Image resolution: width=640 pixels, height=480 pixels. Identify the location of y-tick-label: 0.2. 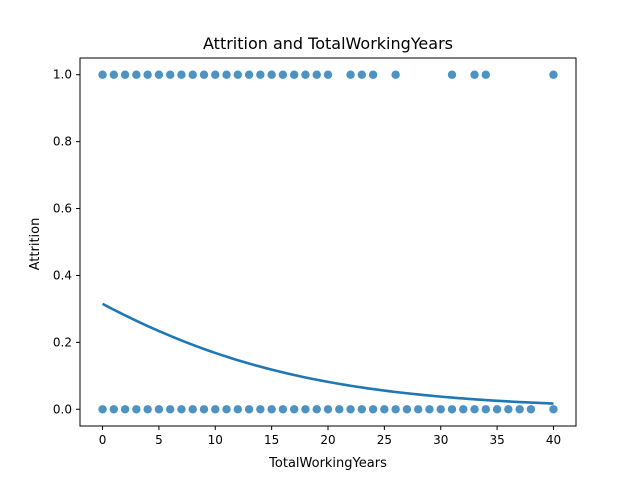
(62, 342).